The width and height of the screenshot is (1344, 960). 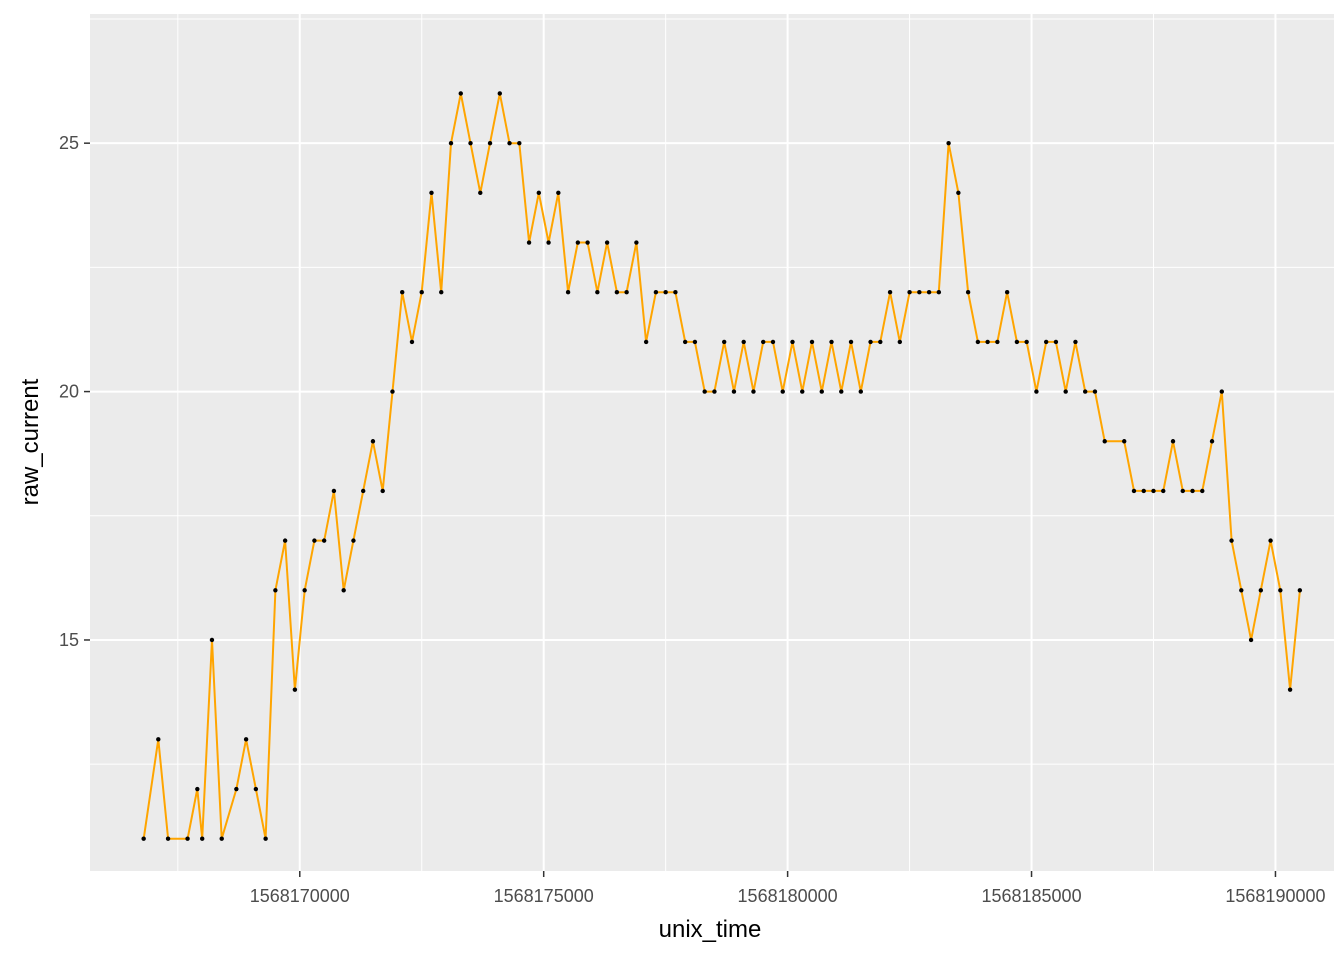 I want to click on y-tick-label: 15, so click(x=69, y=640).